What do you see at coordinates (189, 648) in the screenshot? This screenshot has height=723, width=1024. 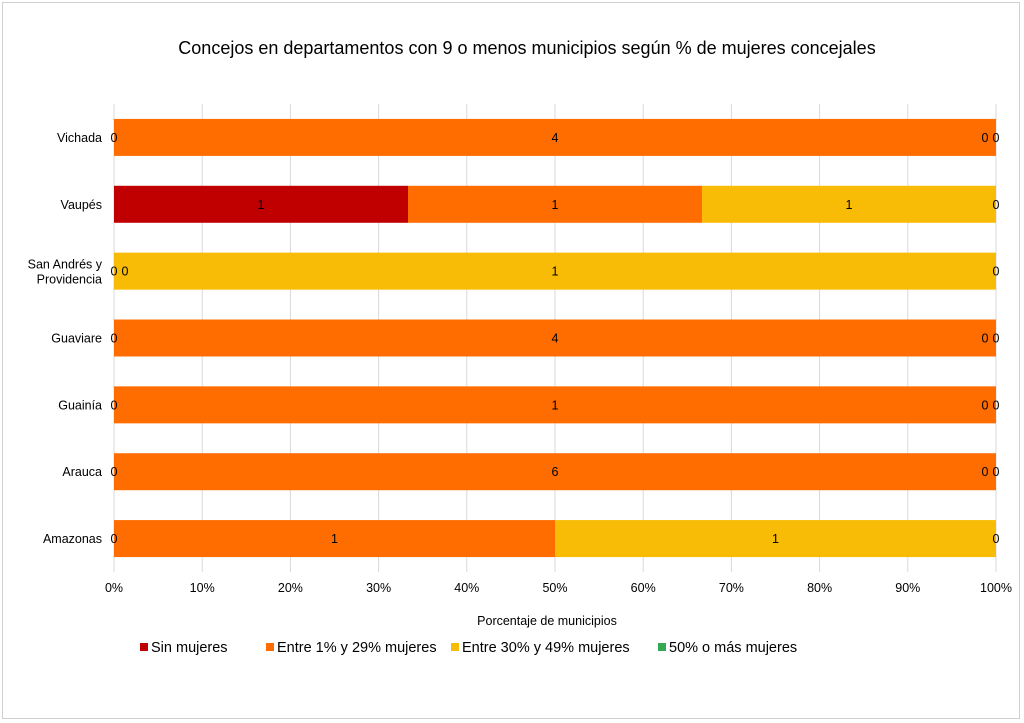 I see `legend-label: Sin mujeres` at bounding box center [189, 648].